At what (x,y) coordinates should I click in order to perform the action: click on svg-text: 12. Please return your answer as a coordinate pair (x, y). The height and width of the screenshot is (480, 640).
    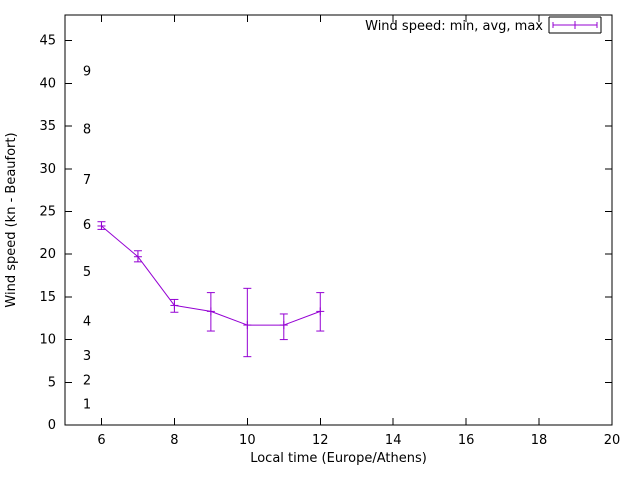
    Looking at the image, I should click on (320, 440).